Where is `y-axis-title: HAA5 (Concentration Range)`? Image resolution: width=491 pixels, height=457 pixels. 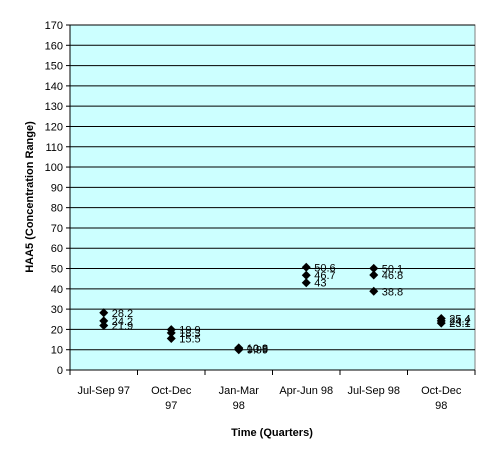
y-axis-title: HAA5 (Concentration Range) is located at coordinates (30, 197).